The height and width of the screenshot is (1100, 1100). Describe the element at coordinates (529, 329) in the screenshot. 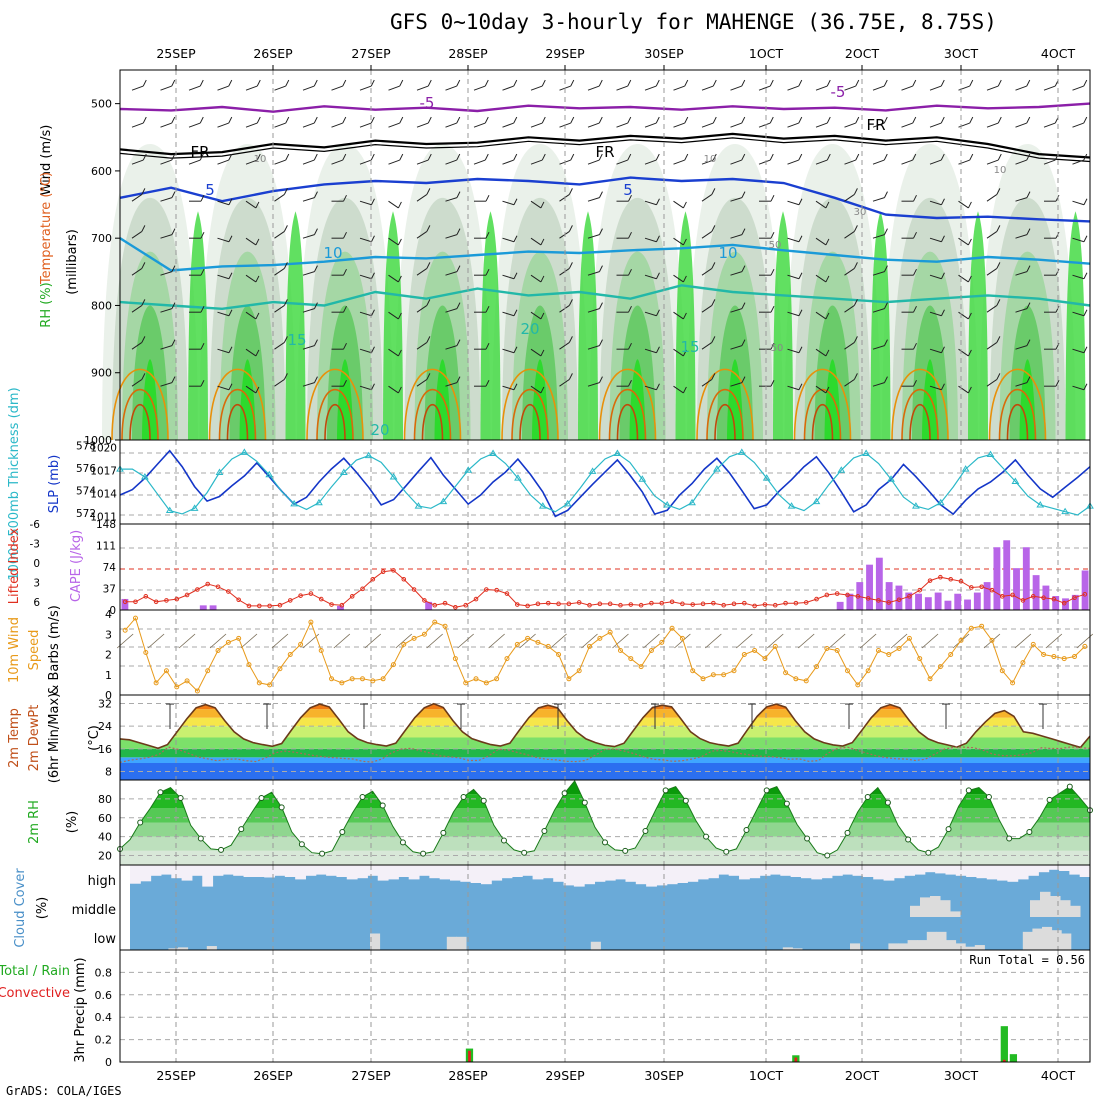

I see `contour-label: 20` at that location.